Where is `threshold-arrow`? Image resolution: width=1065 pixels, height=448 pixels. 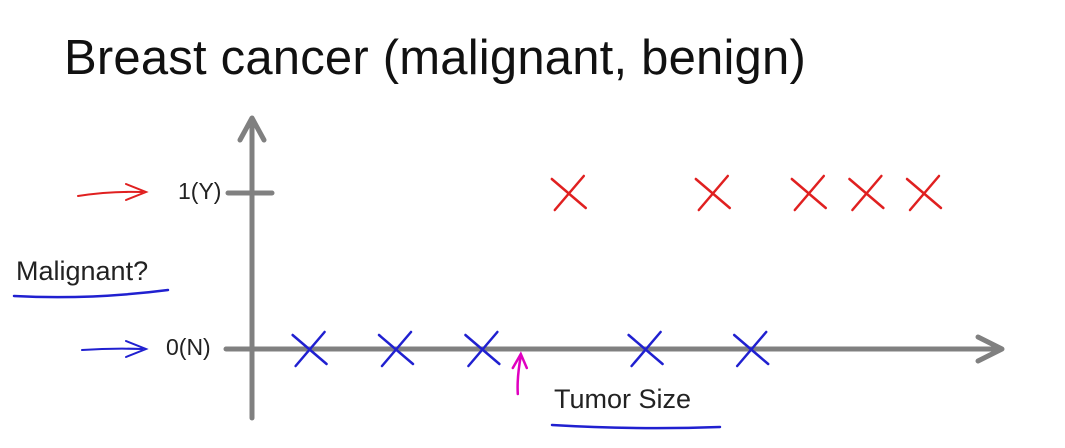 threshold-arrow is located at coordinates (520, 373).